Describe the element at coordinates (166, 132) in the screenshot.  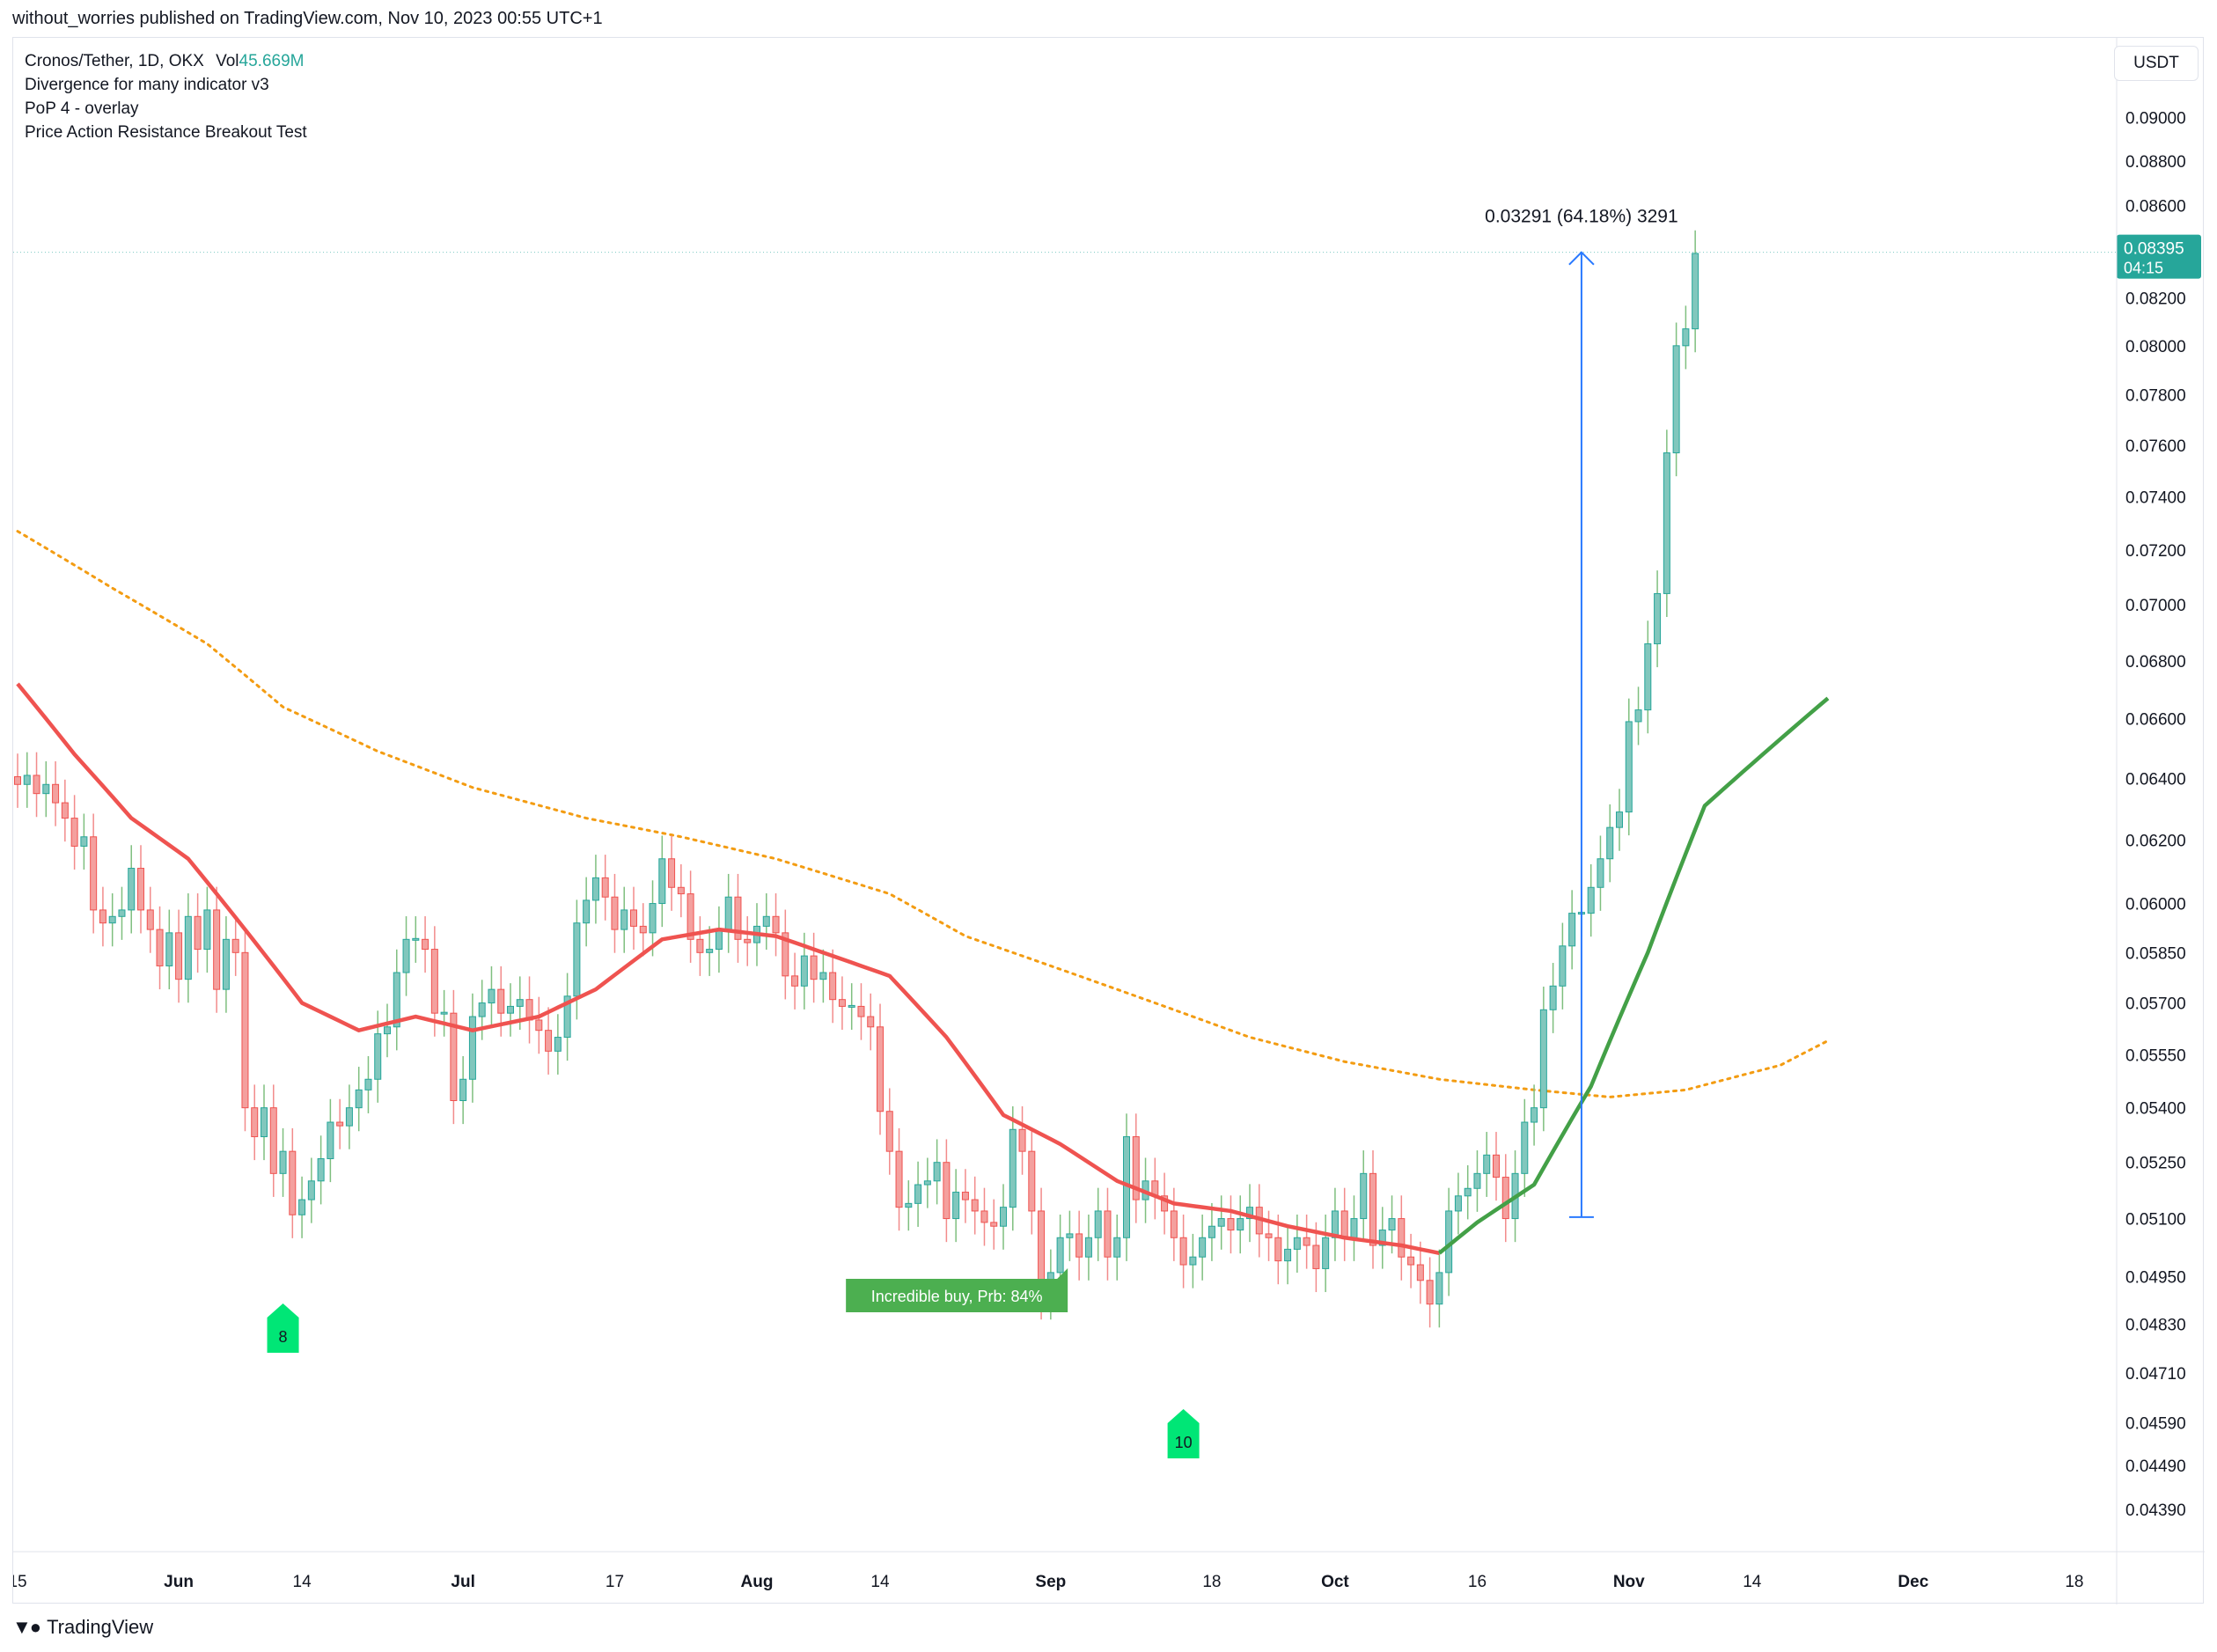
I see `indicator-breakout: Price Action Resistance Breakout Test` at that location.